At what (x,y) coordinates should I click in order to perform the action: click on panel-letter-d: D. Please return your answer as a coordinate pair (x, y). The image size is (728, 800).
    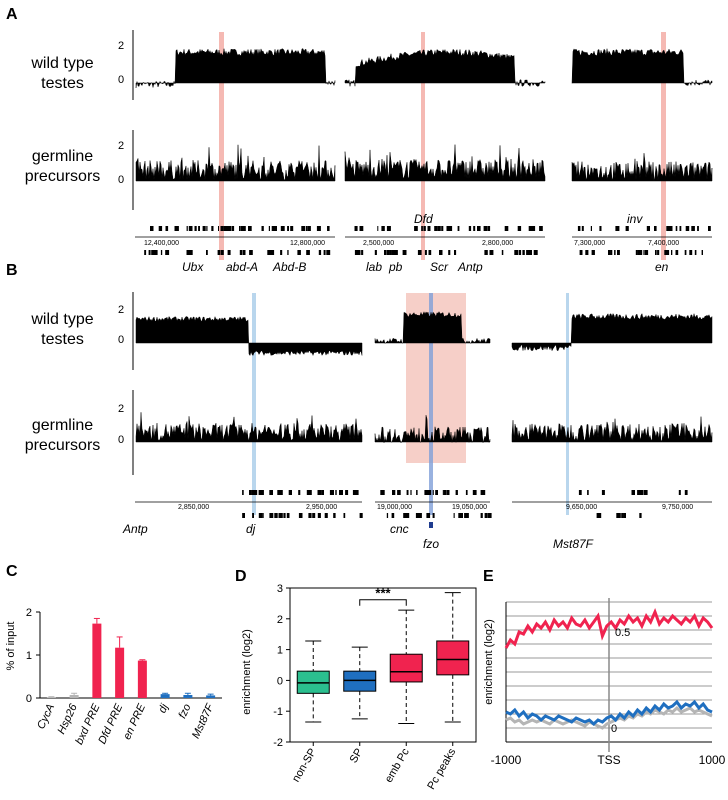
    Looking at the image, I should click on (241, 576).